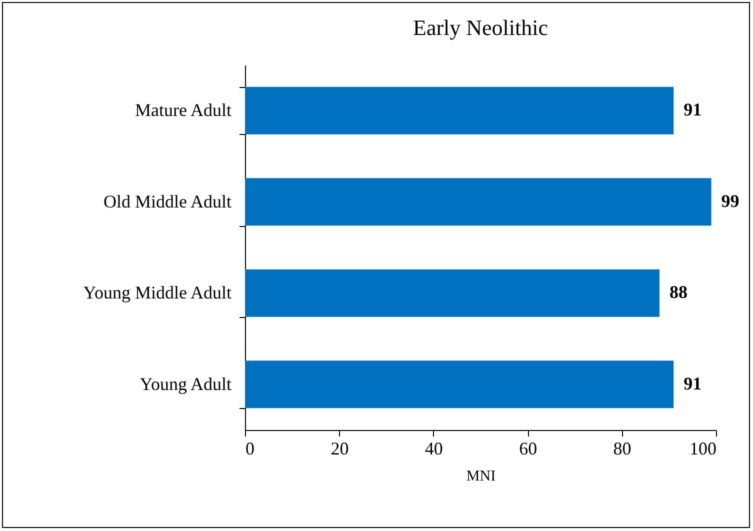 Image resolution: width=753 pixels, height=531 pixels. What do you see at coordinates (703, 448) in the screenshot?
I see `x-tick-label: 100` at bounding box center [703, 448].